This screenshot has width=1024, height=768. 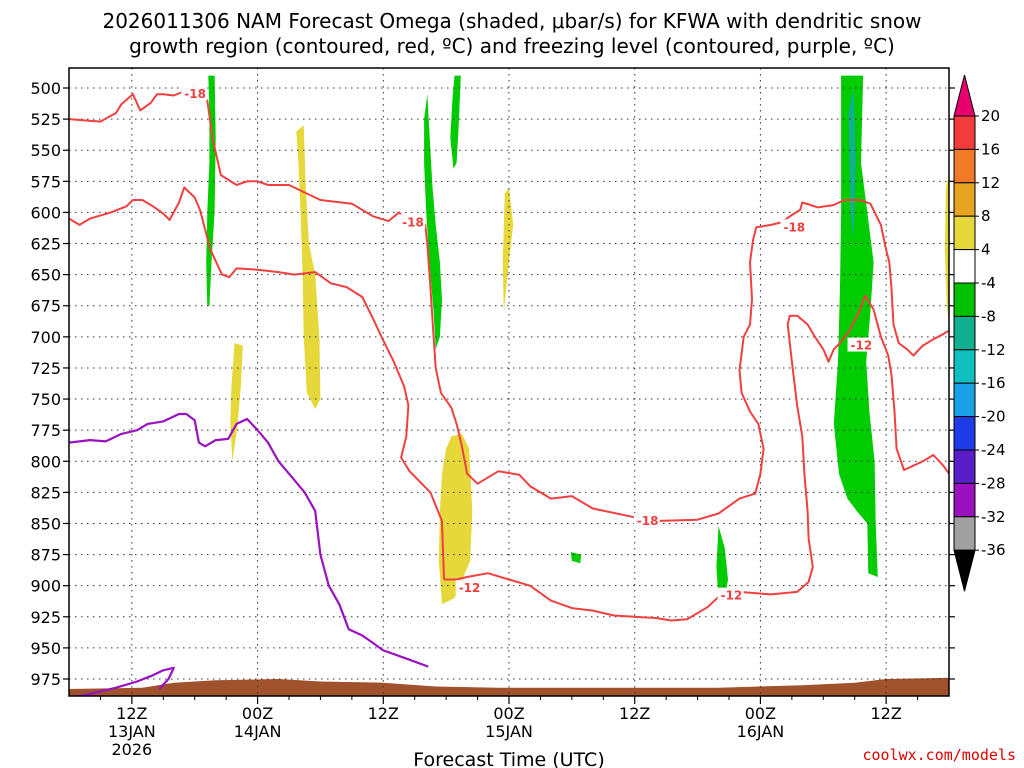 What do you see at coordinates (45, 337) in the screenshot?
I see `y-tick-label-700: 700` at bounding box center [45, 337].